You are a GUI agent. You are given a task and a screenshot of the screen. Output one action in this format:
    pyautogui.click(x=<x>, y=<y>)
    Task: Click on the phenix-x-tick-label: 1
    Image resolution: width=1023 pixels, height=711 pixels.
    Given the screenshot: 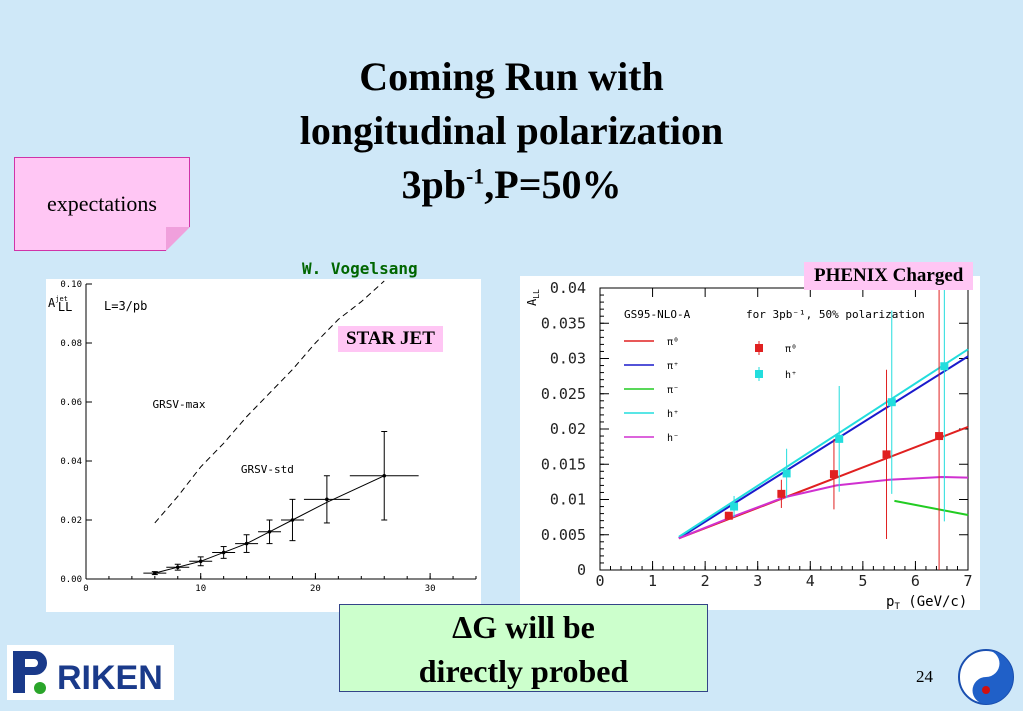 What is the action you would take?
    pyautogui.click(x=652, y=581)
    